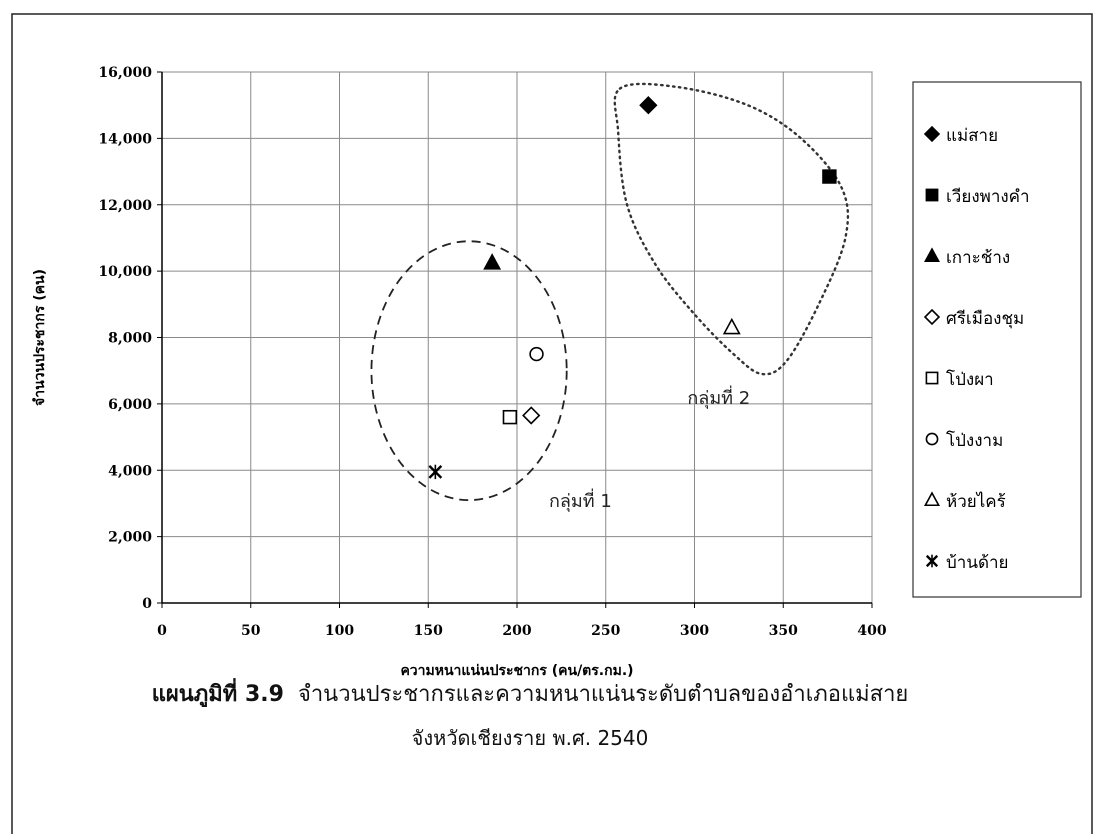  Describe the element at coordinates (976, 501) in the screenshot. I see `legend-entry: ห้วยไคร้` at that location.